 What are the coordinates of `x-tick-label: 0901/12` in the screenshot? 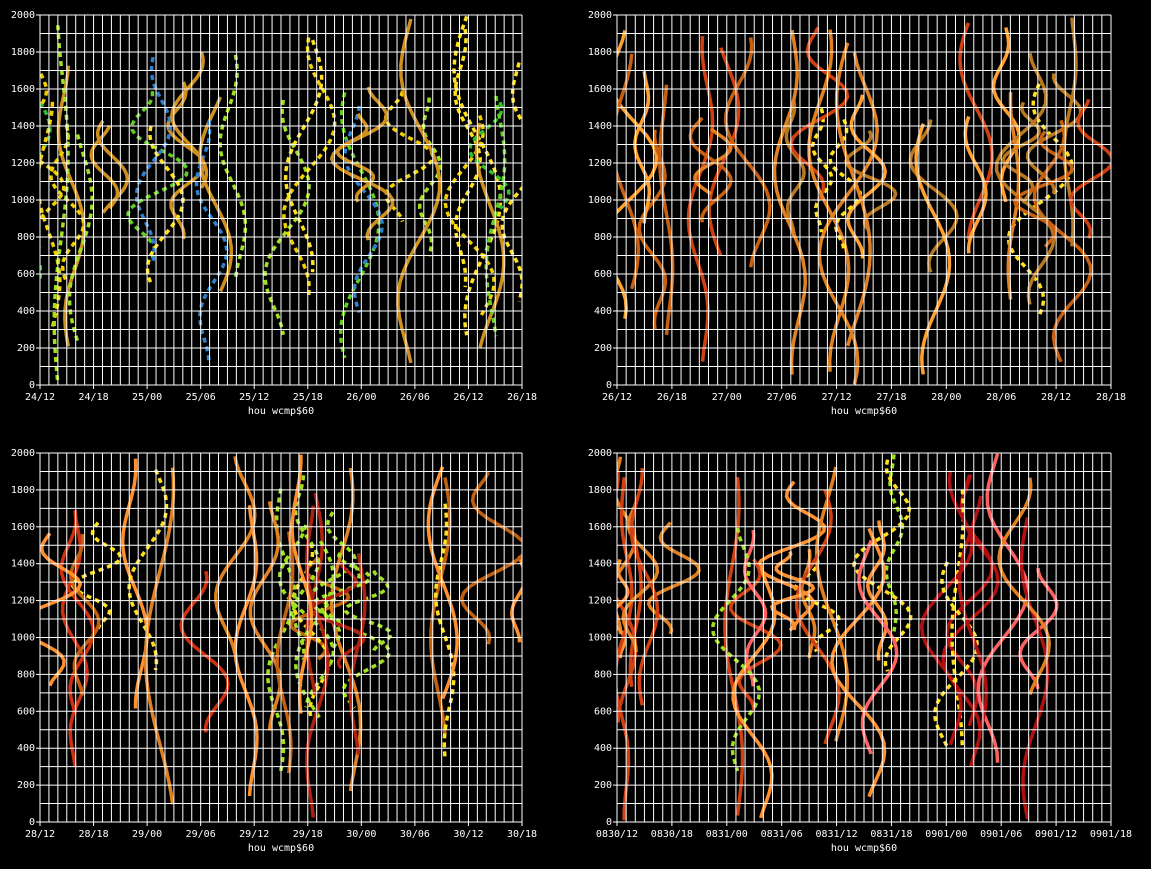 It's located at (1056, 834).